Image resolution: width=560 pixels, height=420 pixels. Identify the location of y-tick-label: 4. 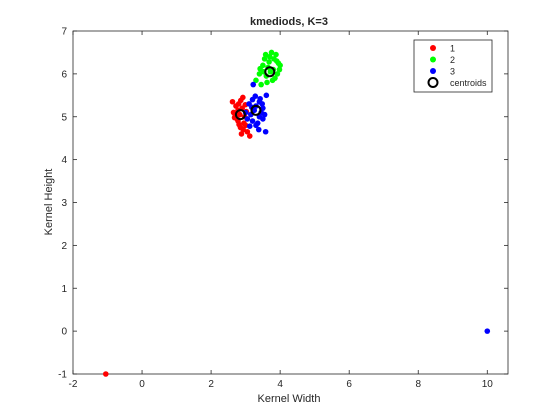
(64, 160).